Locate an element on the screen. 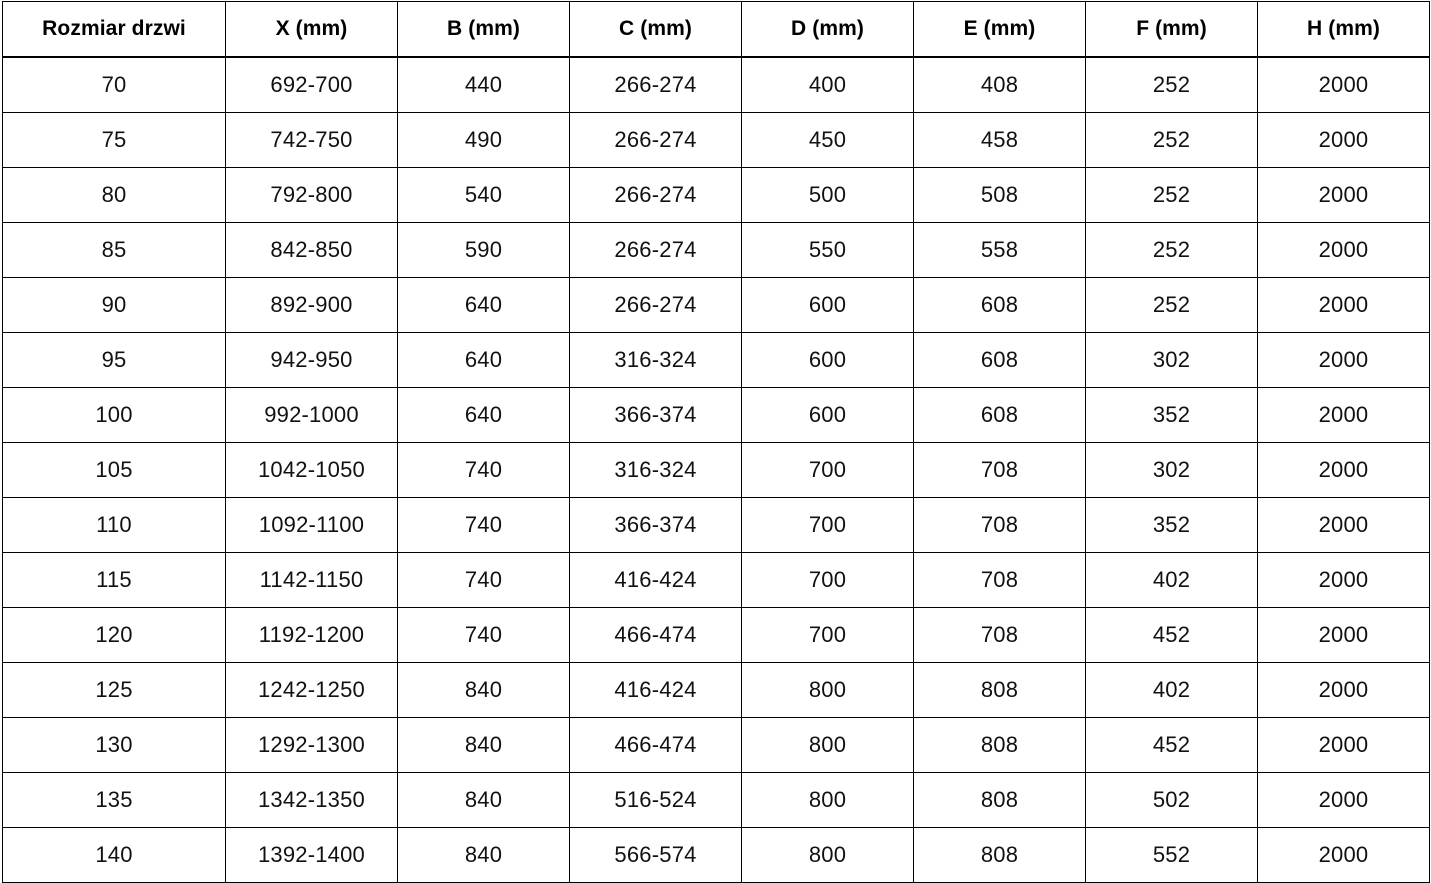  cell-size: 85 is located at coordinates (114, 250).